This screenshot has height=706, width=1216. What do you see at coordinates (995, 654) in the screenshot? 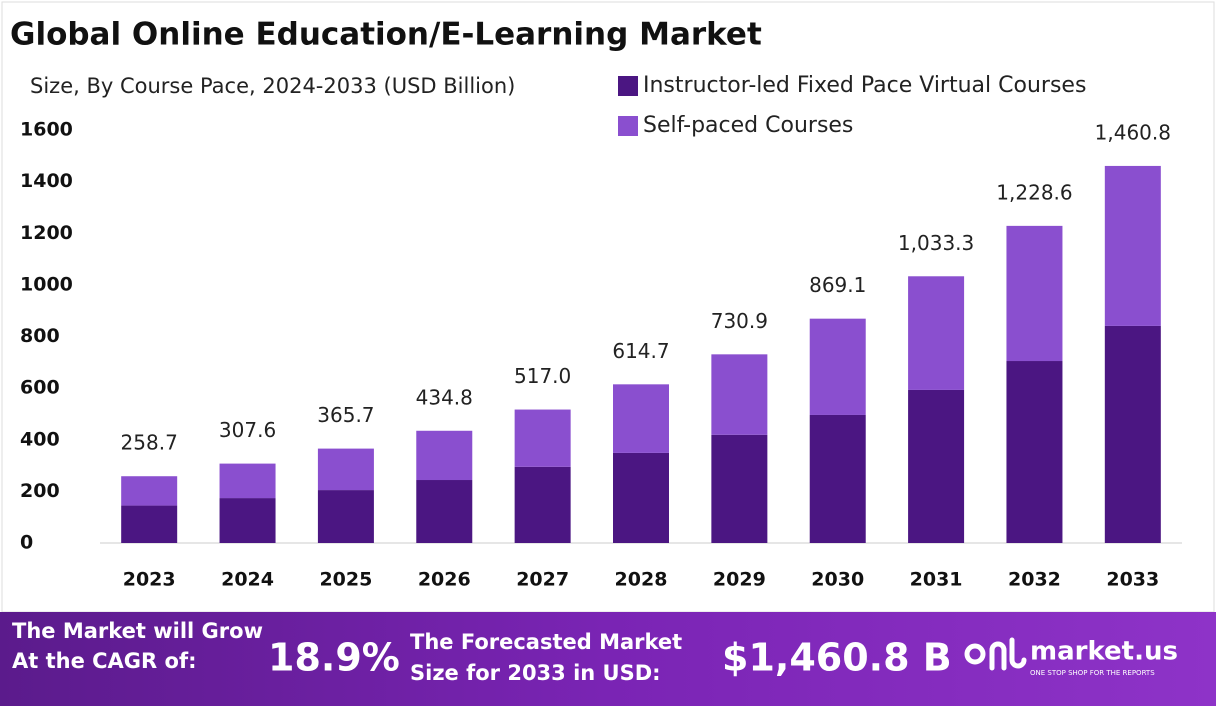
I see `brand-logo` at bounding box center [995, 654].